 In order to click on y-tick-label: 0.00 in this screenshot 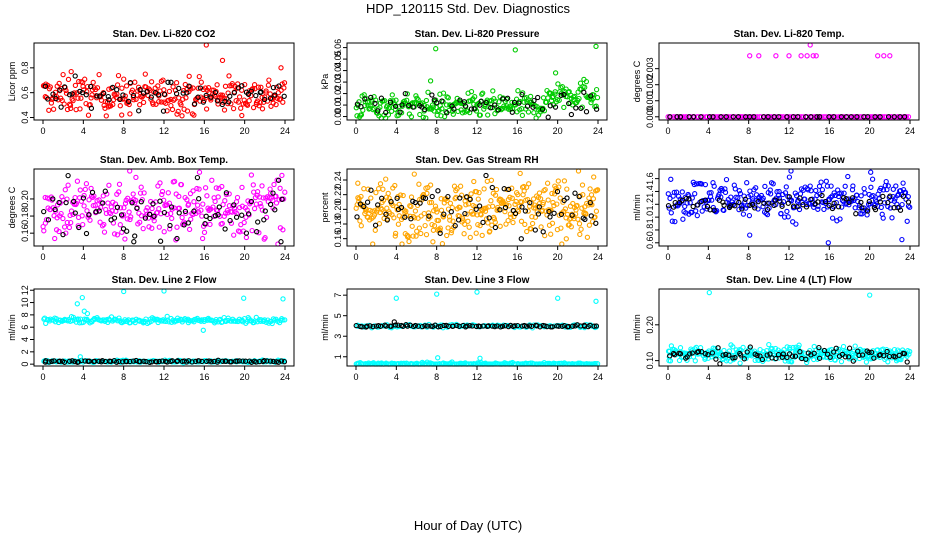, I will do `click(338, 117)`.